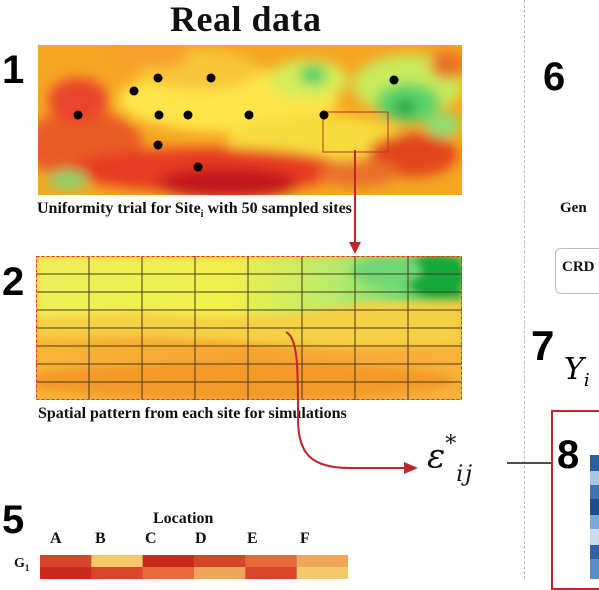 The height and width of the screenshot is (590, 599). What do you see at coordinates (100, 538) in the screenshot?
I see `location-label-b: B` at bounding box center [100, 538].